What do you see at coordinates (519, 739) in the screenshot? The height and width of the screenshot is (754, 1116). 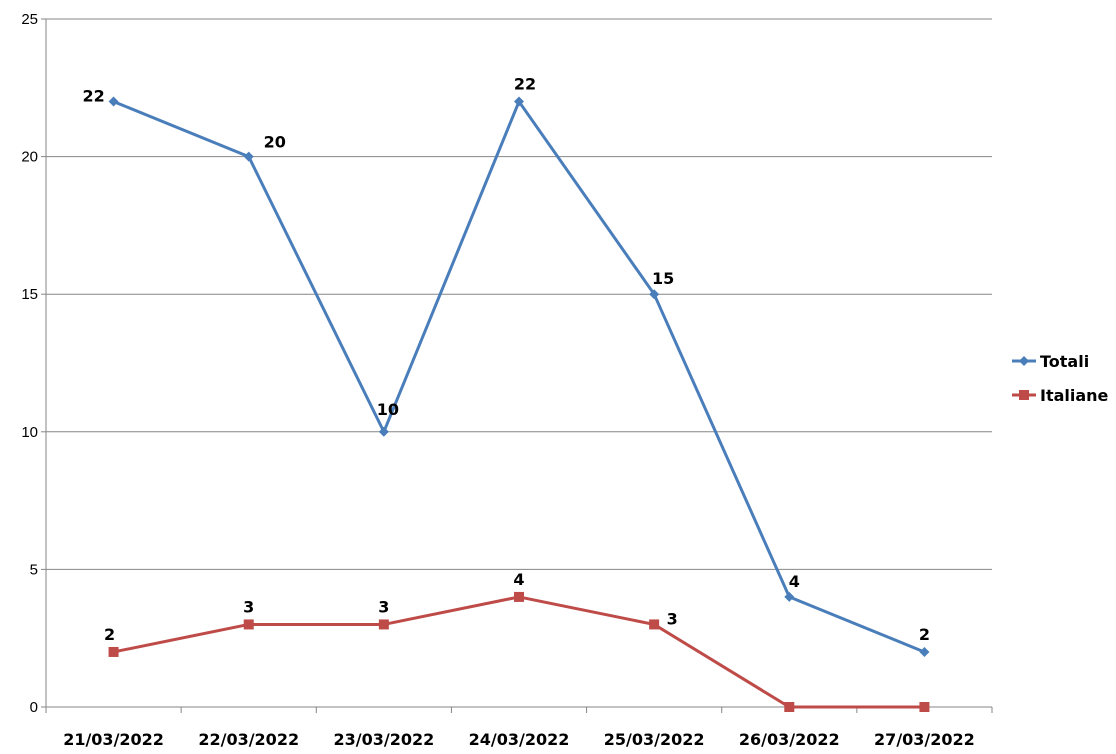 I see `x-tick-label: 24/03/2022` at bounding box center [519, 739].